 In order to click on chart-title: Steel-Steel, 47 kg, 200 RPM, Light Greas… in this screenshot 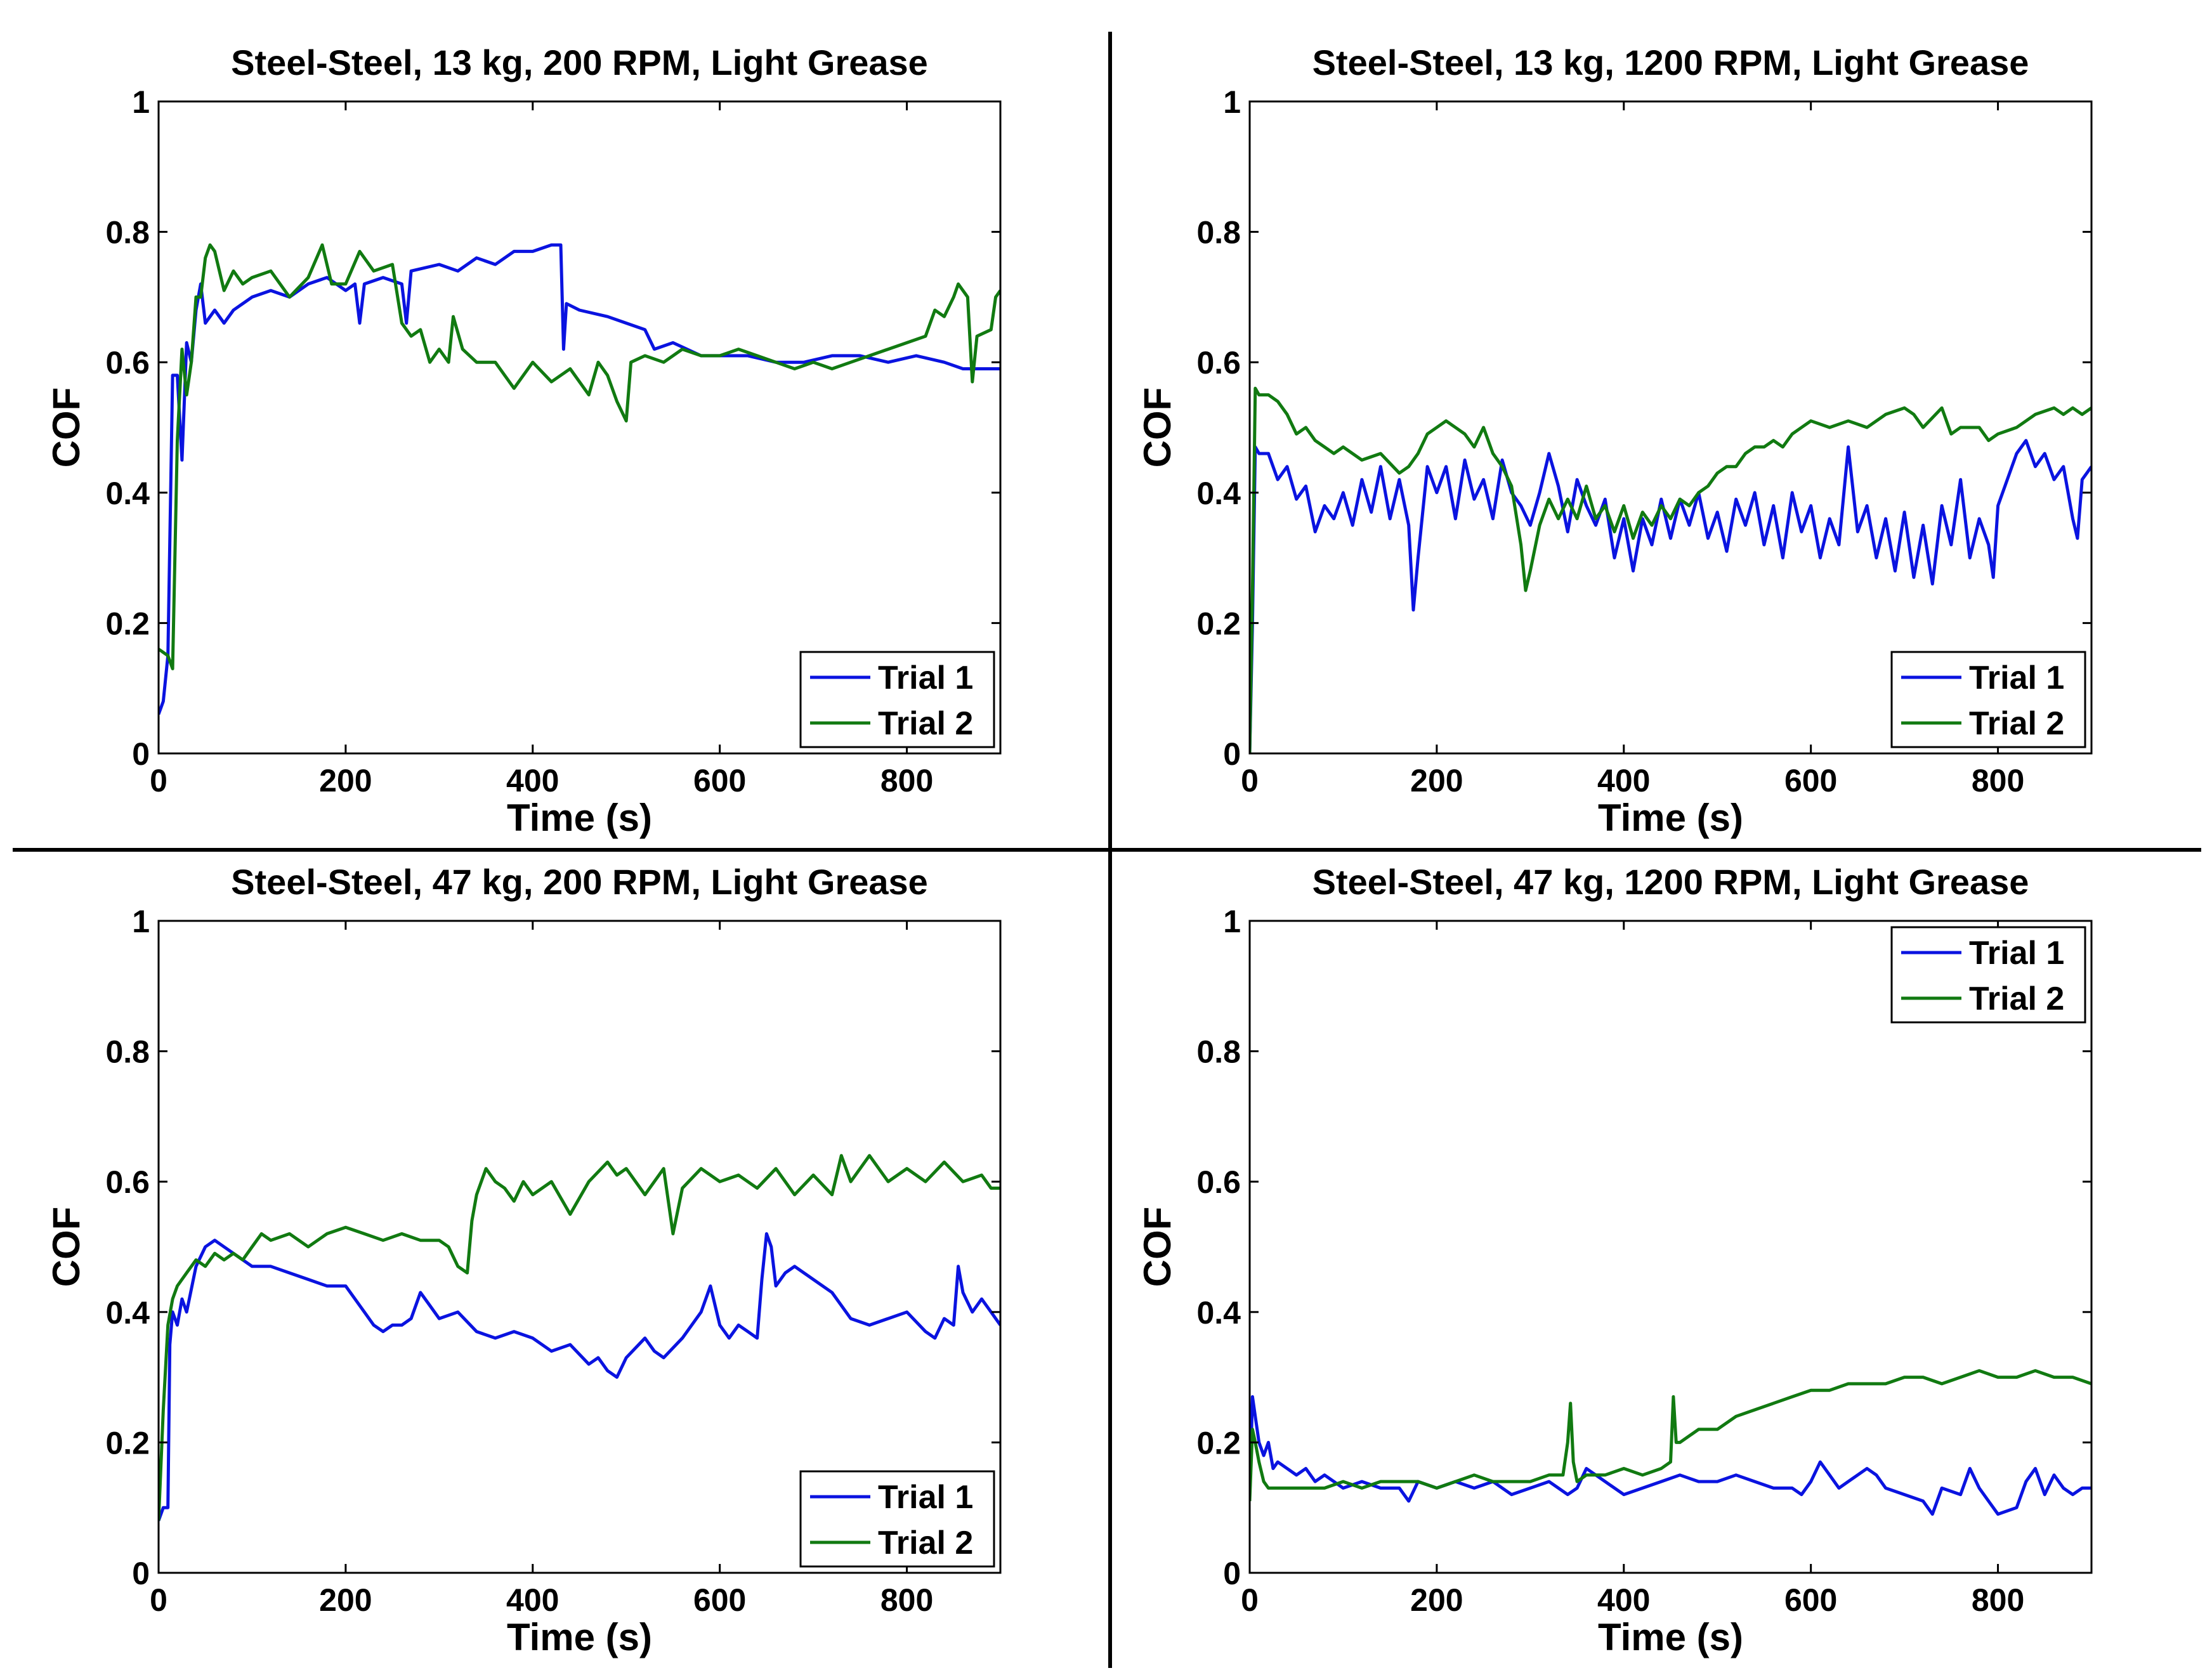, I will do `click(580, 882)`.